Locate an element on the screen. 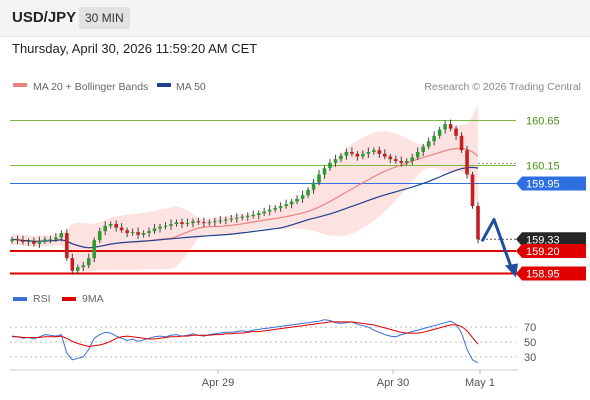 The image size is (590, 400). rsi-line is located at coordinates (245, 341).